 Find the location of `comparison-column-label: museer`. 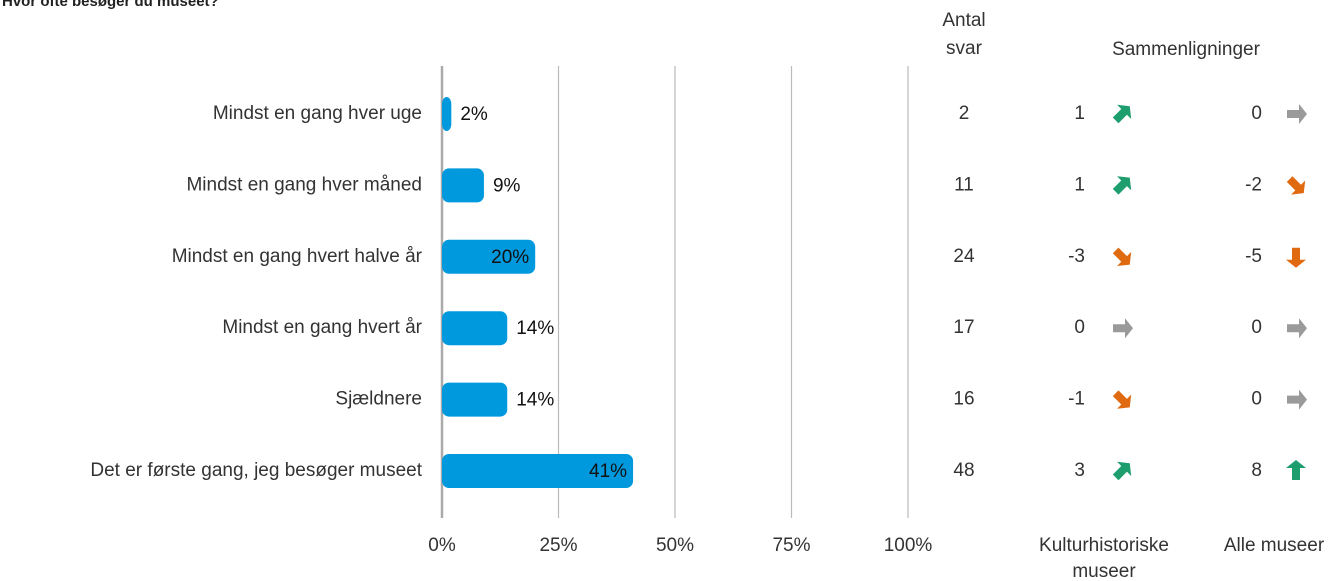

comparison-column-label: museer is located at coordinates (1104, 571).